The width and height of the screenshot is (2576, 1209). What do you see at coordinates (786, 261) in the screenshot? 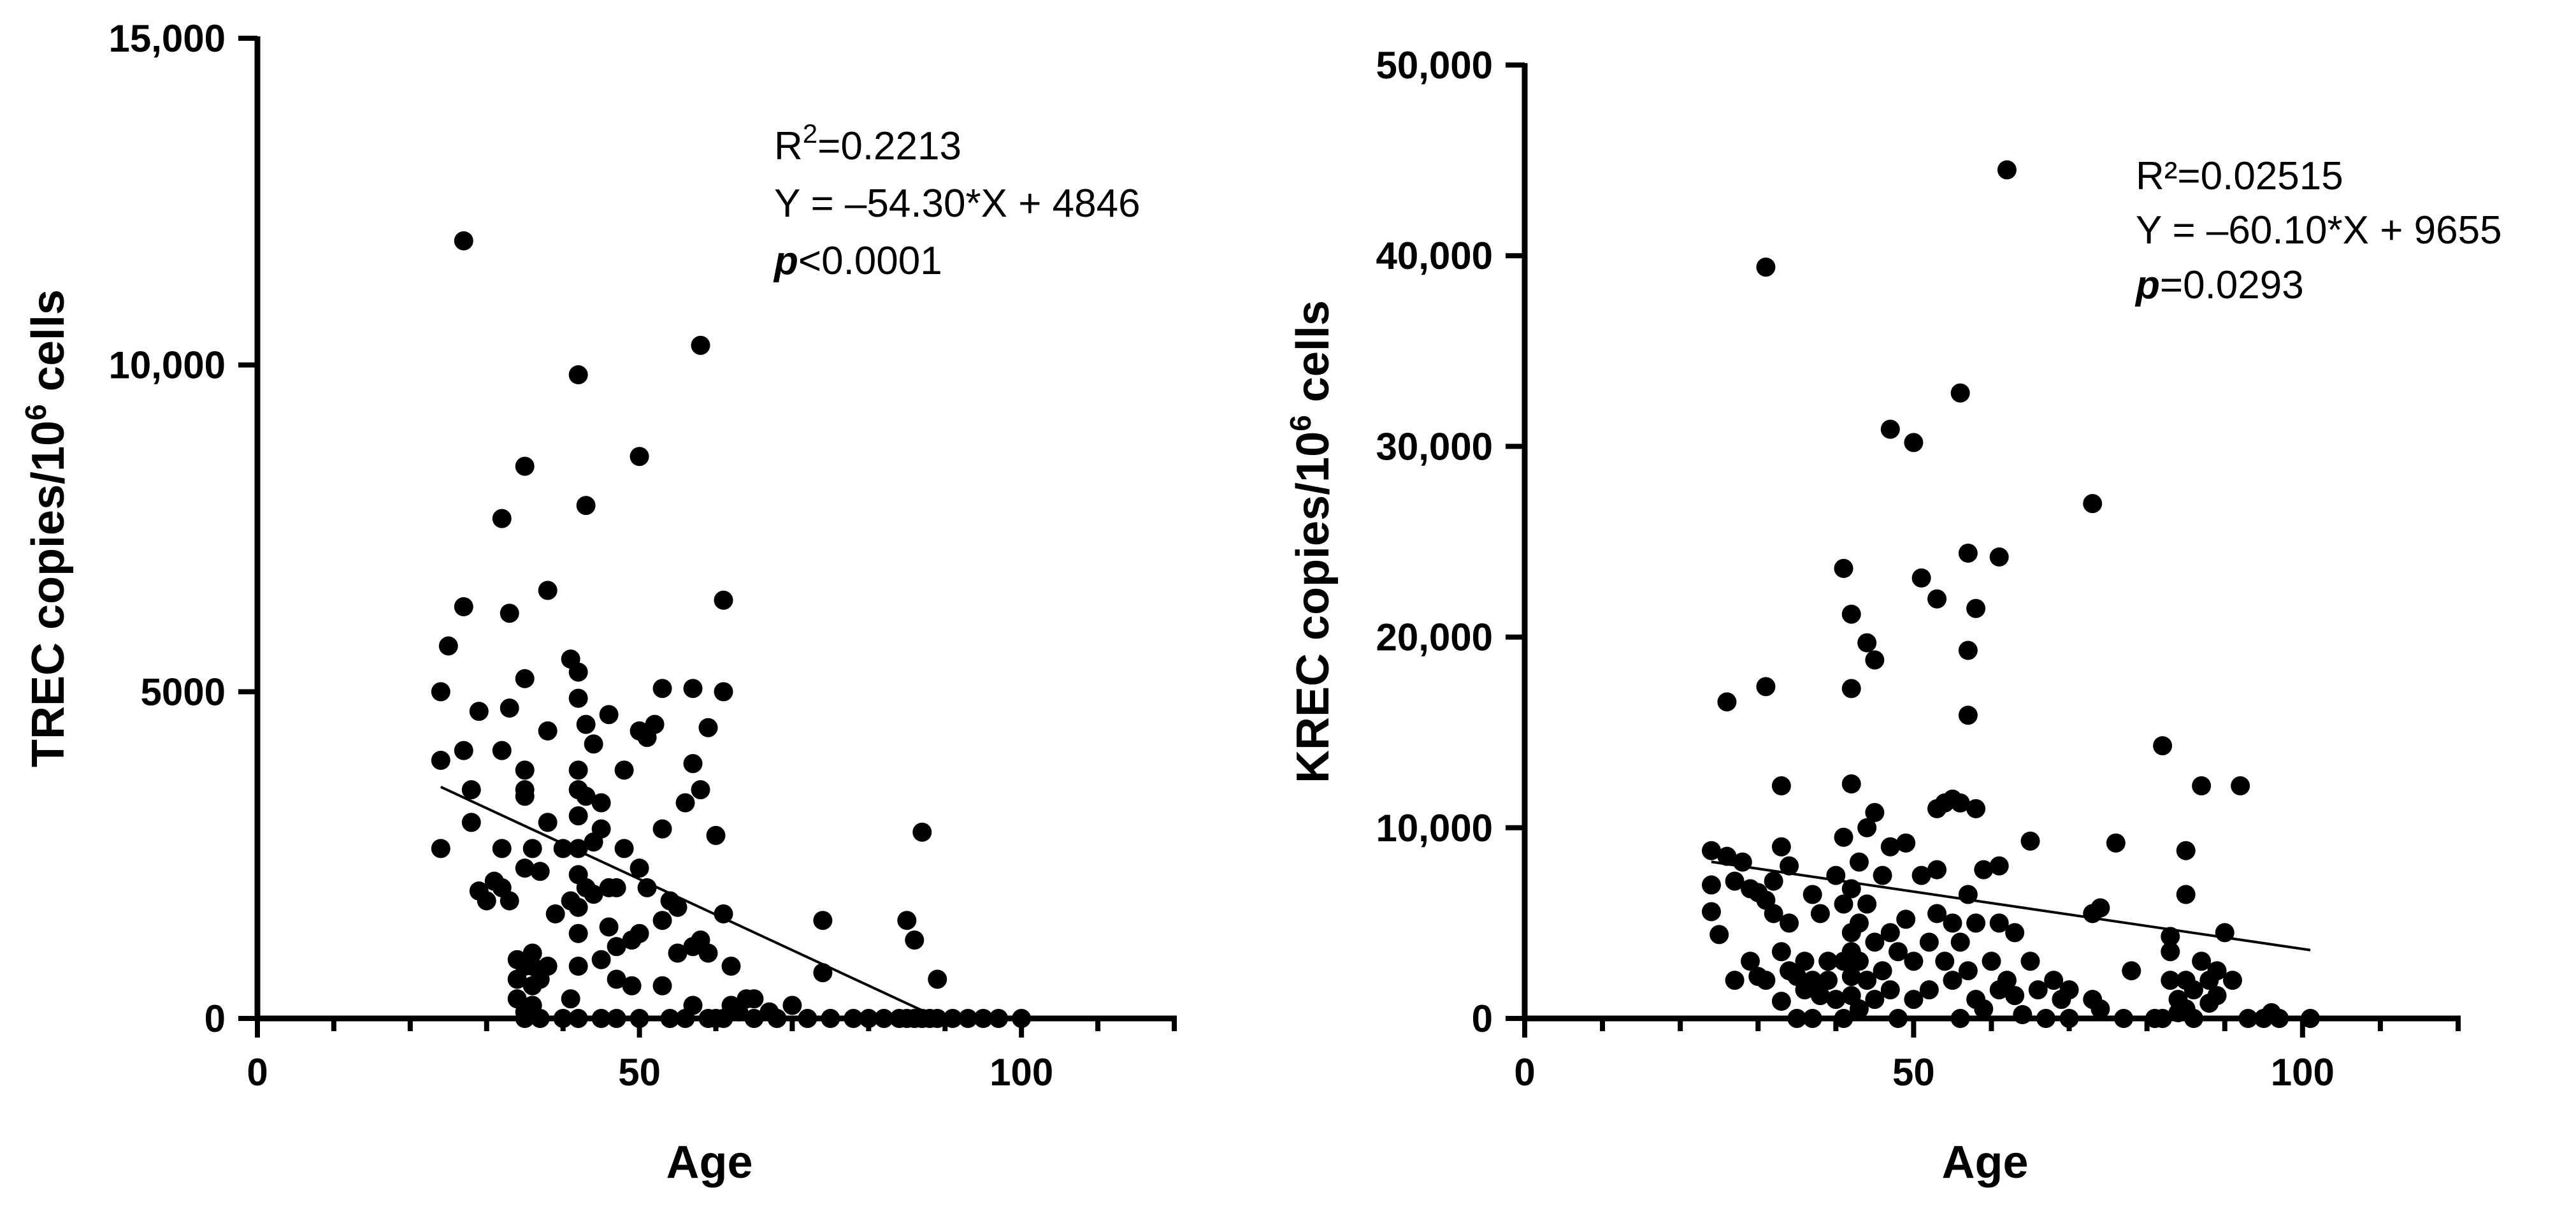
I see `trec-annotation-p-symbol: p` at bounding box center [786, 261].